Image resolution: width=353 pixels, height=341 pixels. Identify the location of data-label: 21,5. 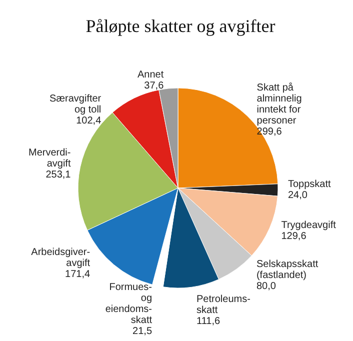
(142, 331).